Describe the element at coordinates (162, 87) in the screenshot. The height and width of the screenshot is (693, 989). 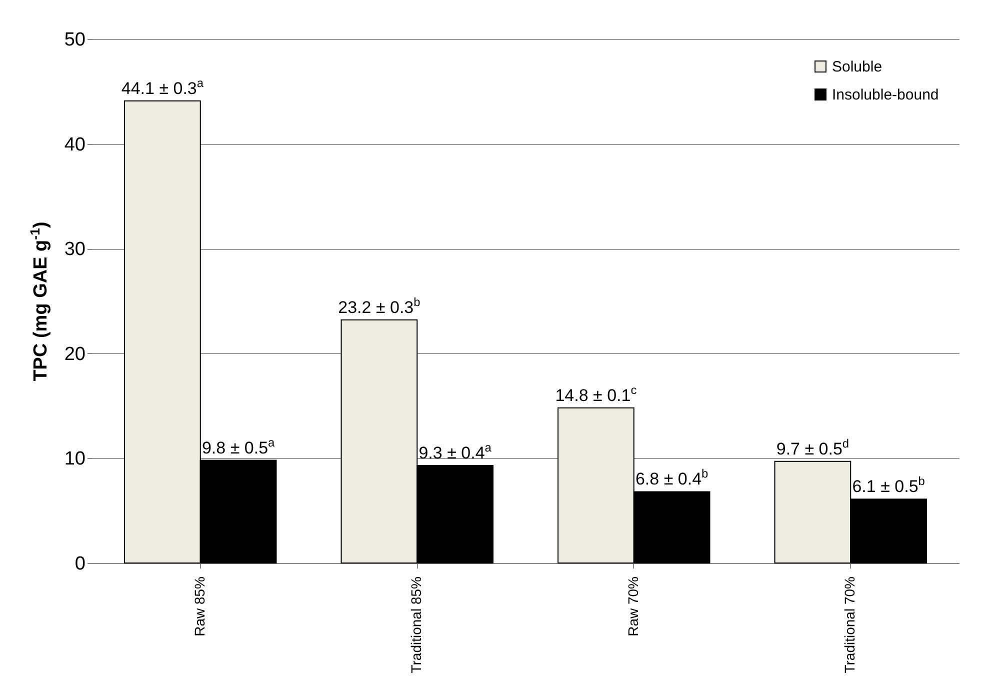
I see `data-label: 44.1 ± 0.3$^{a}$` at that location.